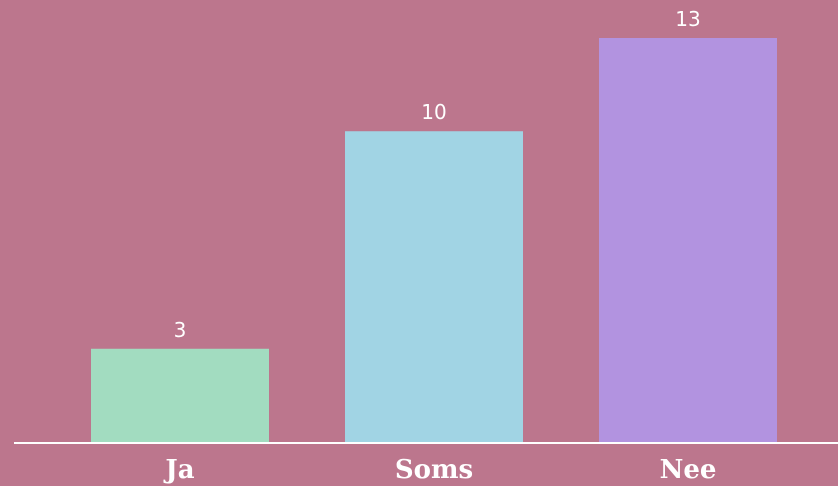 The height and width of the screenshot is (486, 838). Describe the element at coordinates (178, 470) in the screenshot. I see `category-label-ja: Ja` at that location.